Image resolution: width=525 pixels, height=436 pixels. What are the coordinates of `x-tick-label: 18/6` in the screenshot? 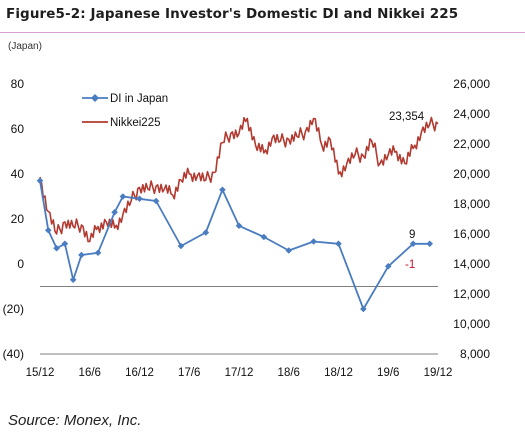 It's located at (289, 373).